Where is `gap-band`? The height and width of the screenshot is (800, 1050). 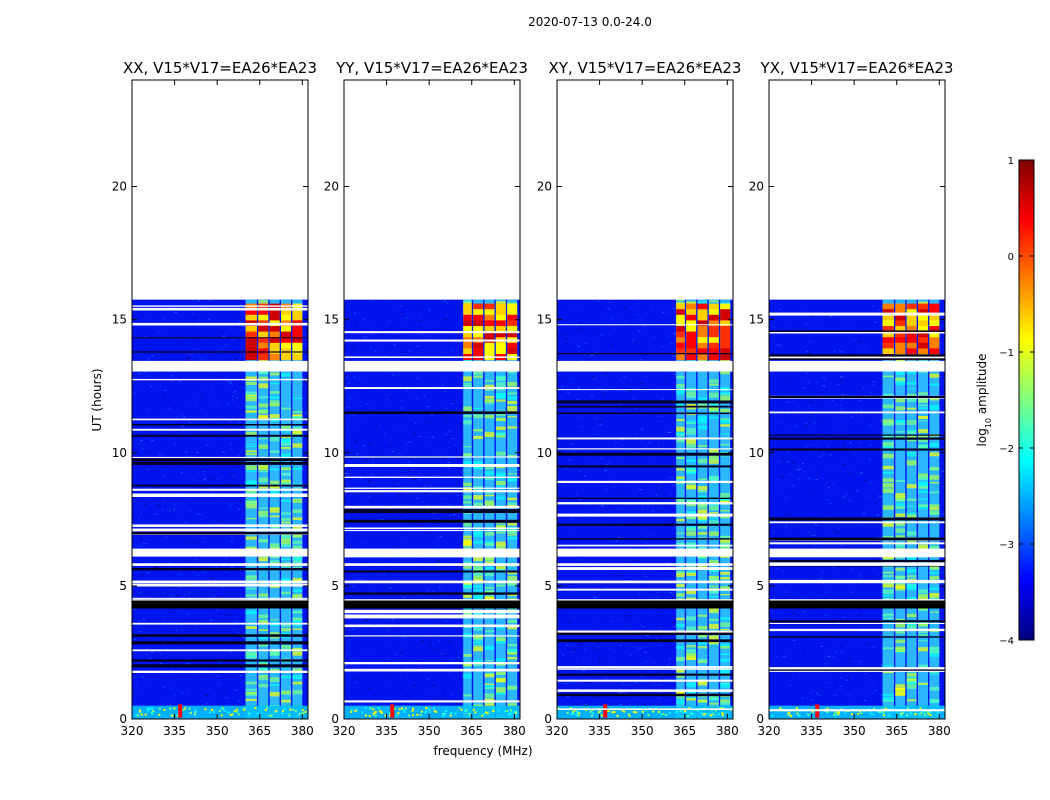
gap-band is located at coordinates (432, 582).